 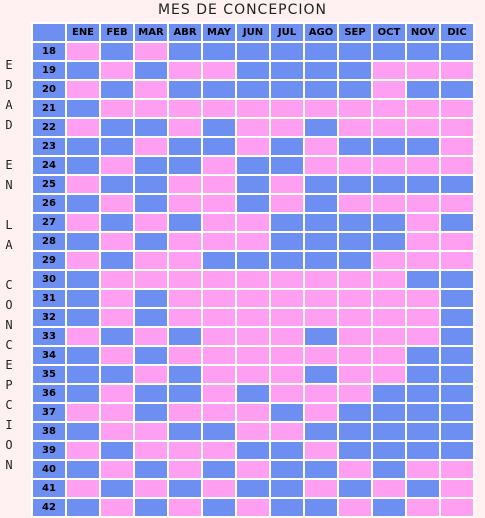 I want to click on age-label: 20, so click(x=49, y=89).